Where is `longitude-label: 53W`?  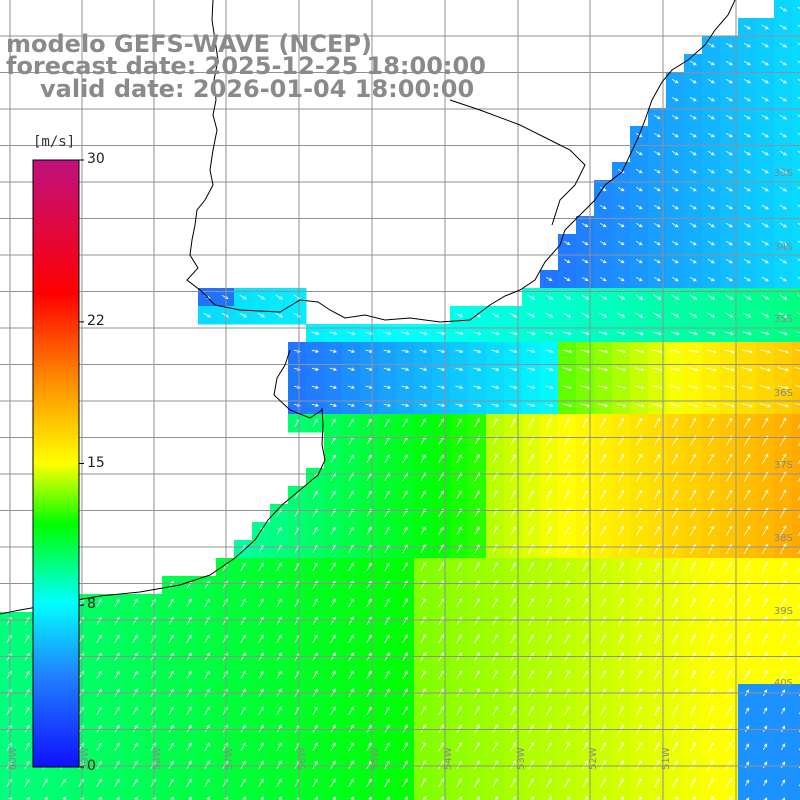
longitude-label: 53W is located at coordinates (521, 758).